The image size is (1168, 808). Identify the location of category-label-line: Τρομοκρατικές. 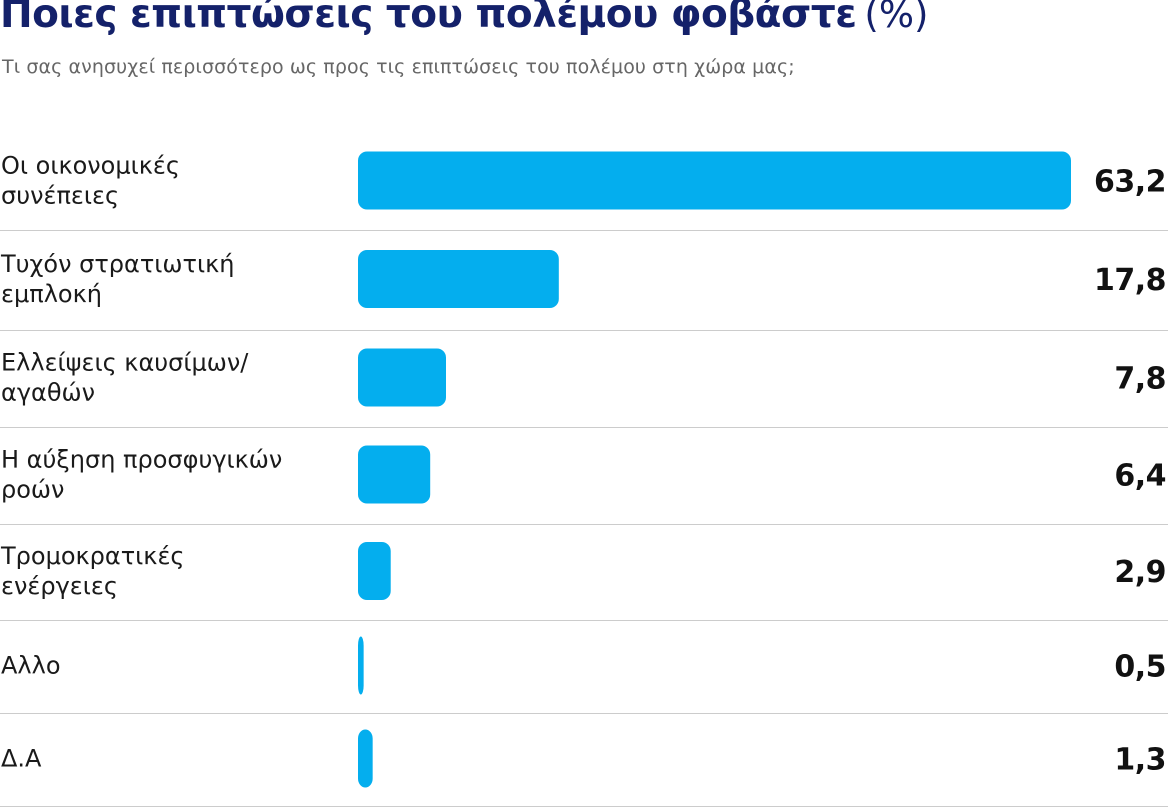
(92, 556).